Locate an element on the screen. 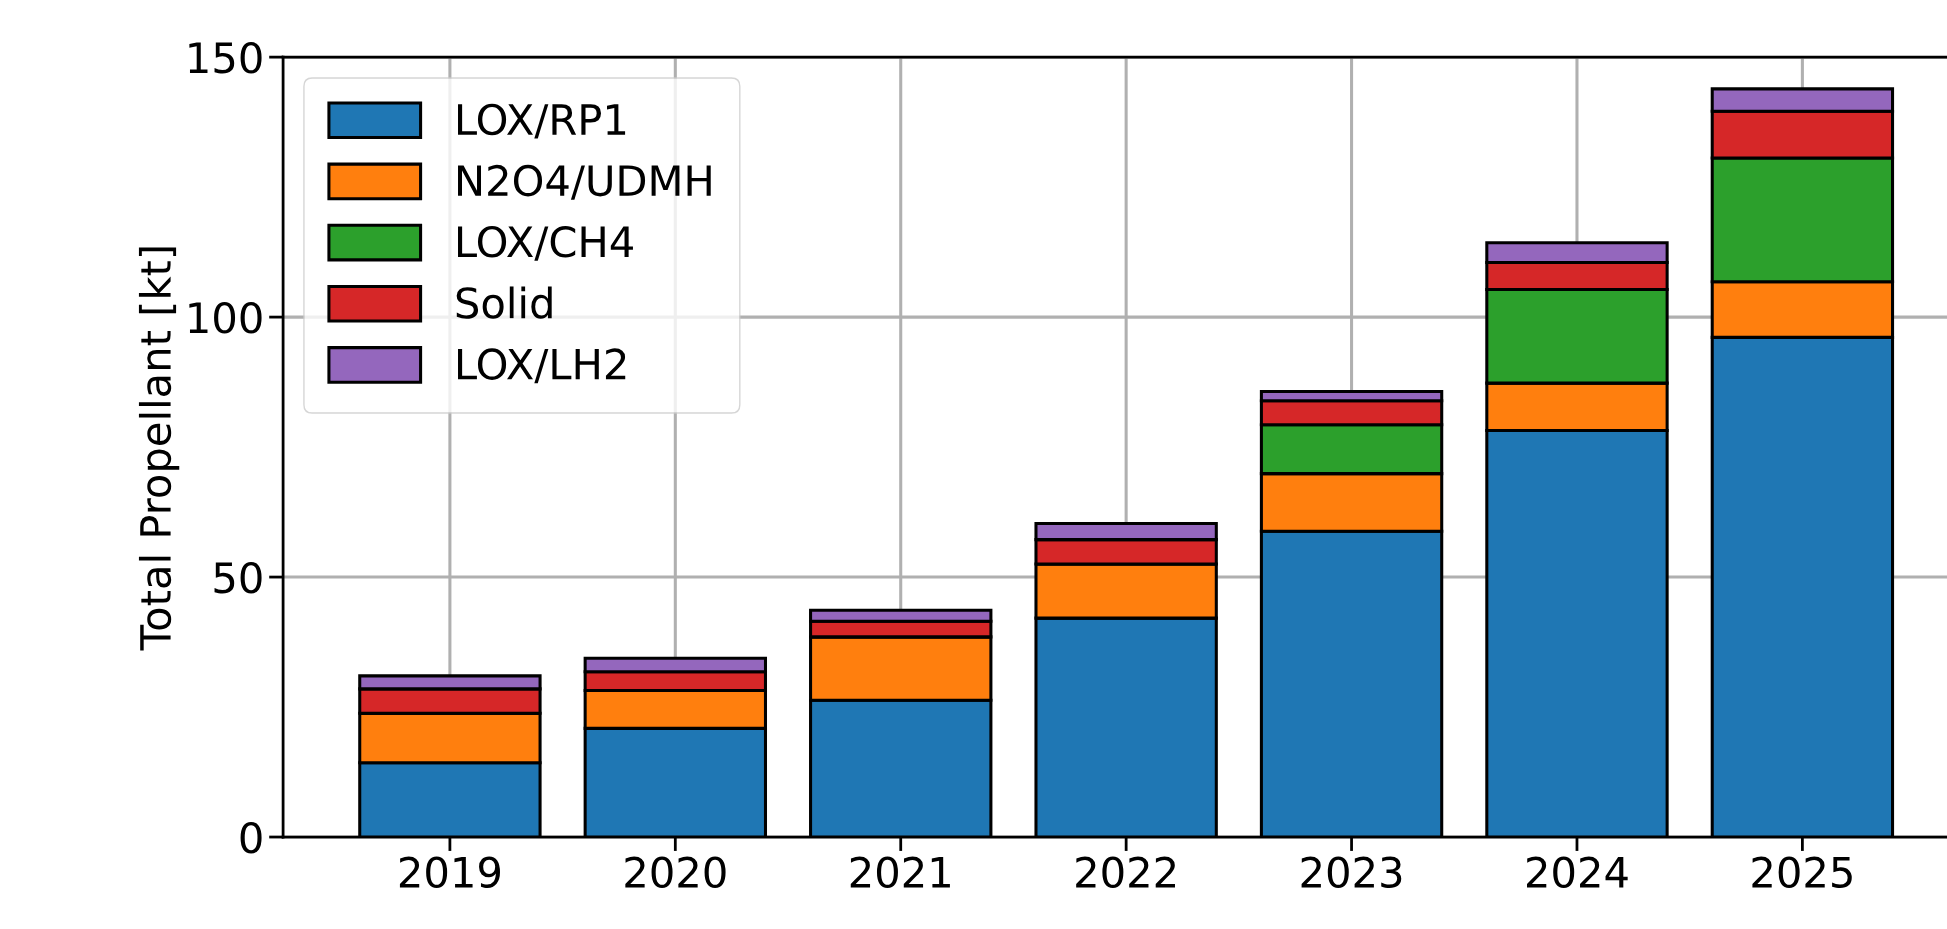  legend-label: LOX/LH2 is located at coordinates (542, 366).